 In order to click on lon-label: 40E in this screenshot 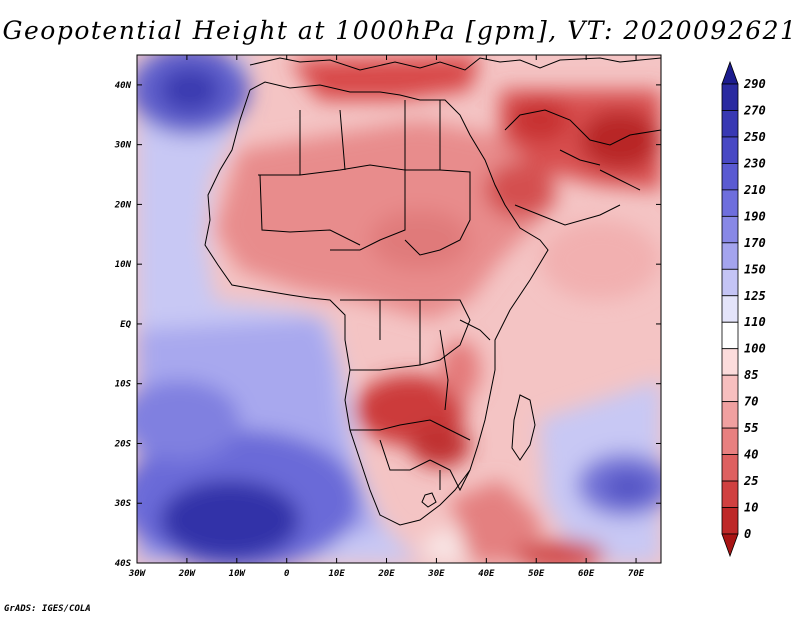, I will do `click(486, 574)`.